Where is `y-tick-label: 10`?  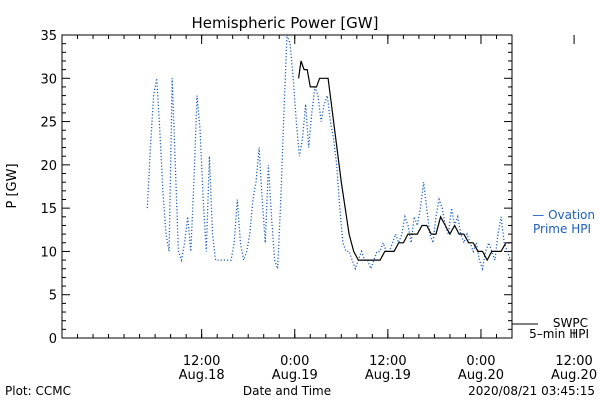
y-tick-label: 10 is located at coordinates (48, 252).